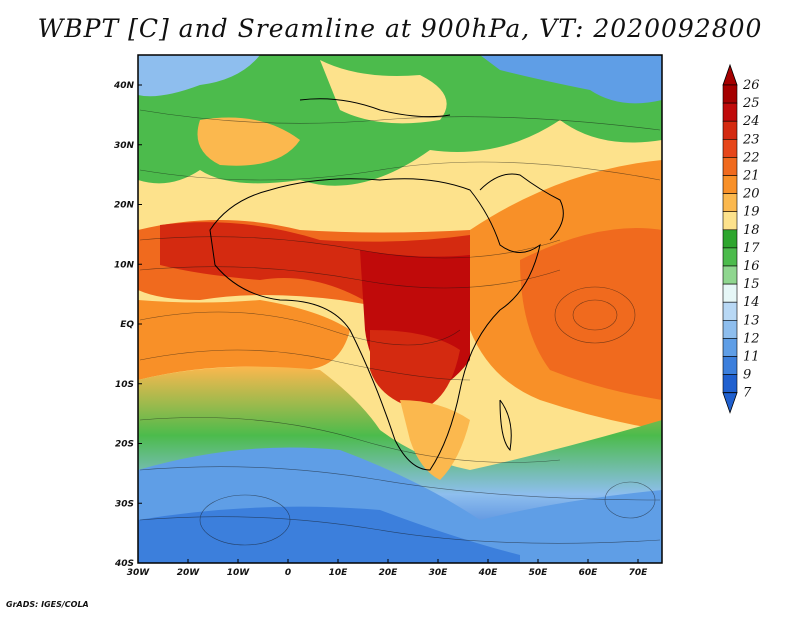 This screenshot has height=618, width=800. I want to click on colorbar-label: 9, so click(747, 375).